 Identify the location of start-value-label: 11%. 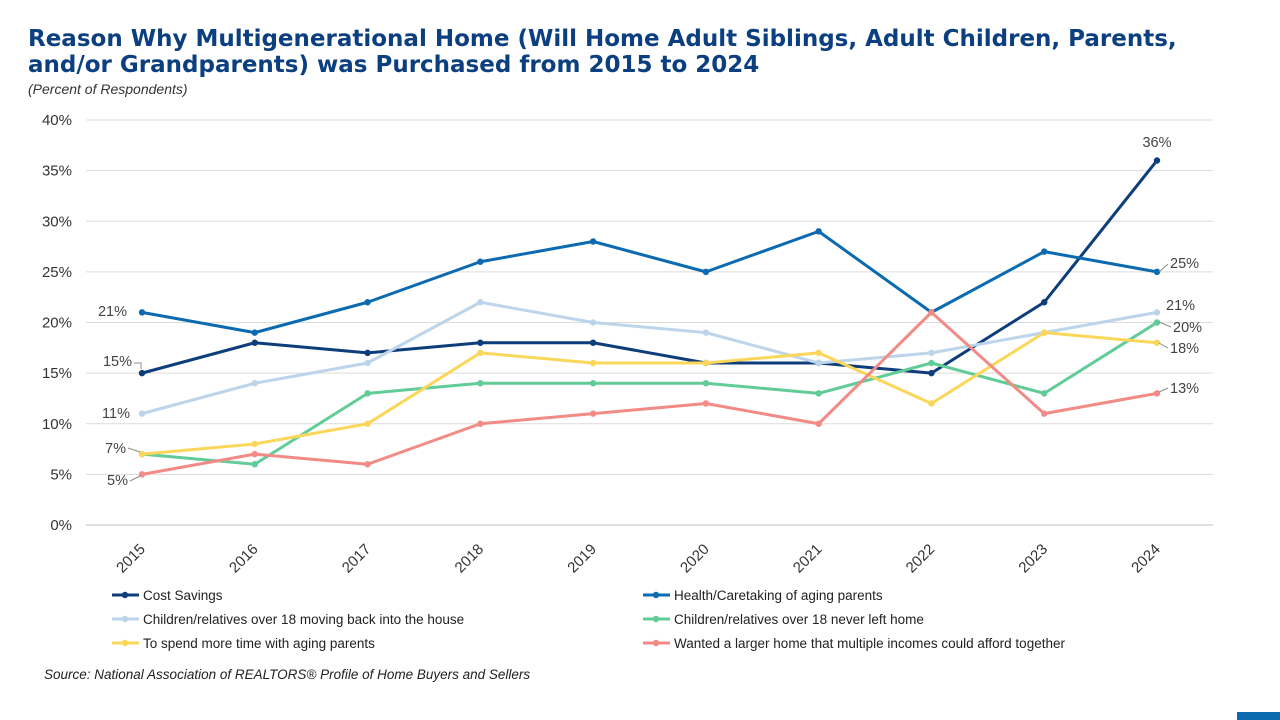
(116, 414).